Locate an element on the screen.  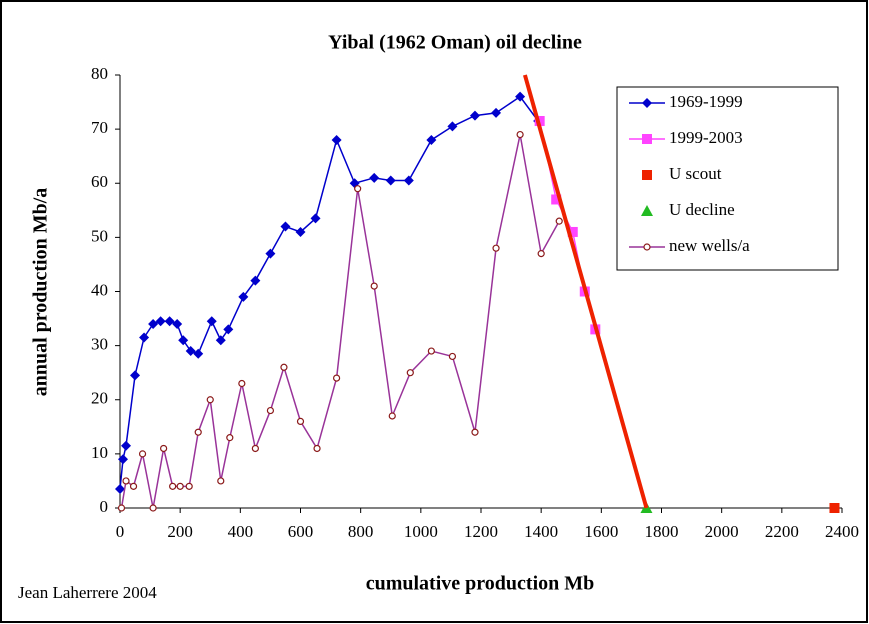
legend-label: U scout is located at coordinates (695, 173).